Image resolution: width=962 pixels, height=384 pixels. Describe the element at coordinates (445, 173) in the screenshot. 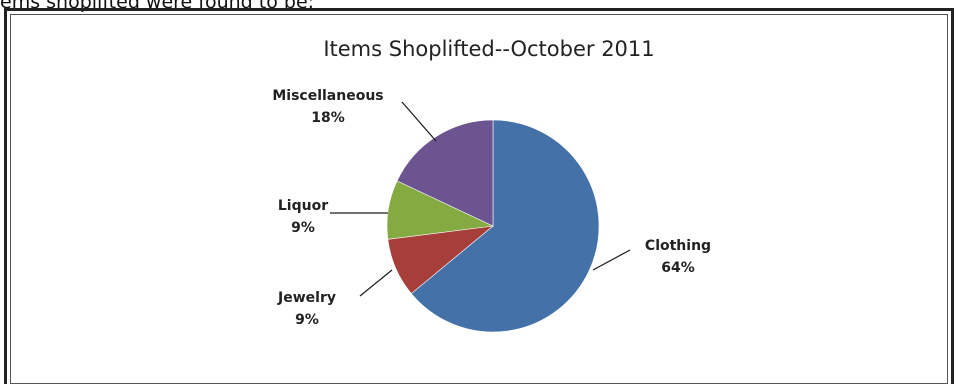

I see `pie-slice-miscellaneous` at that location.